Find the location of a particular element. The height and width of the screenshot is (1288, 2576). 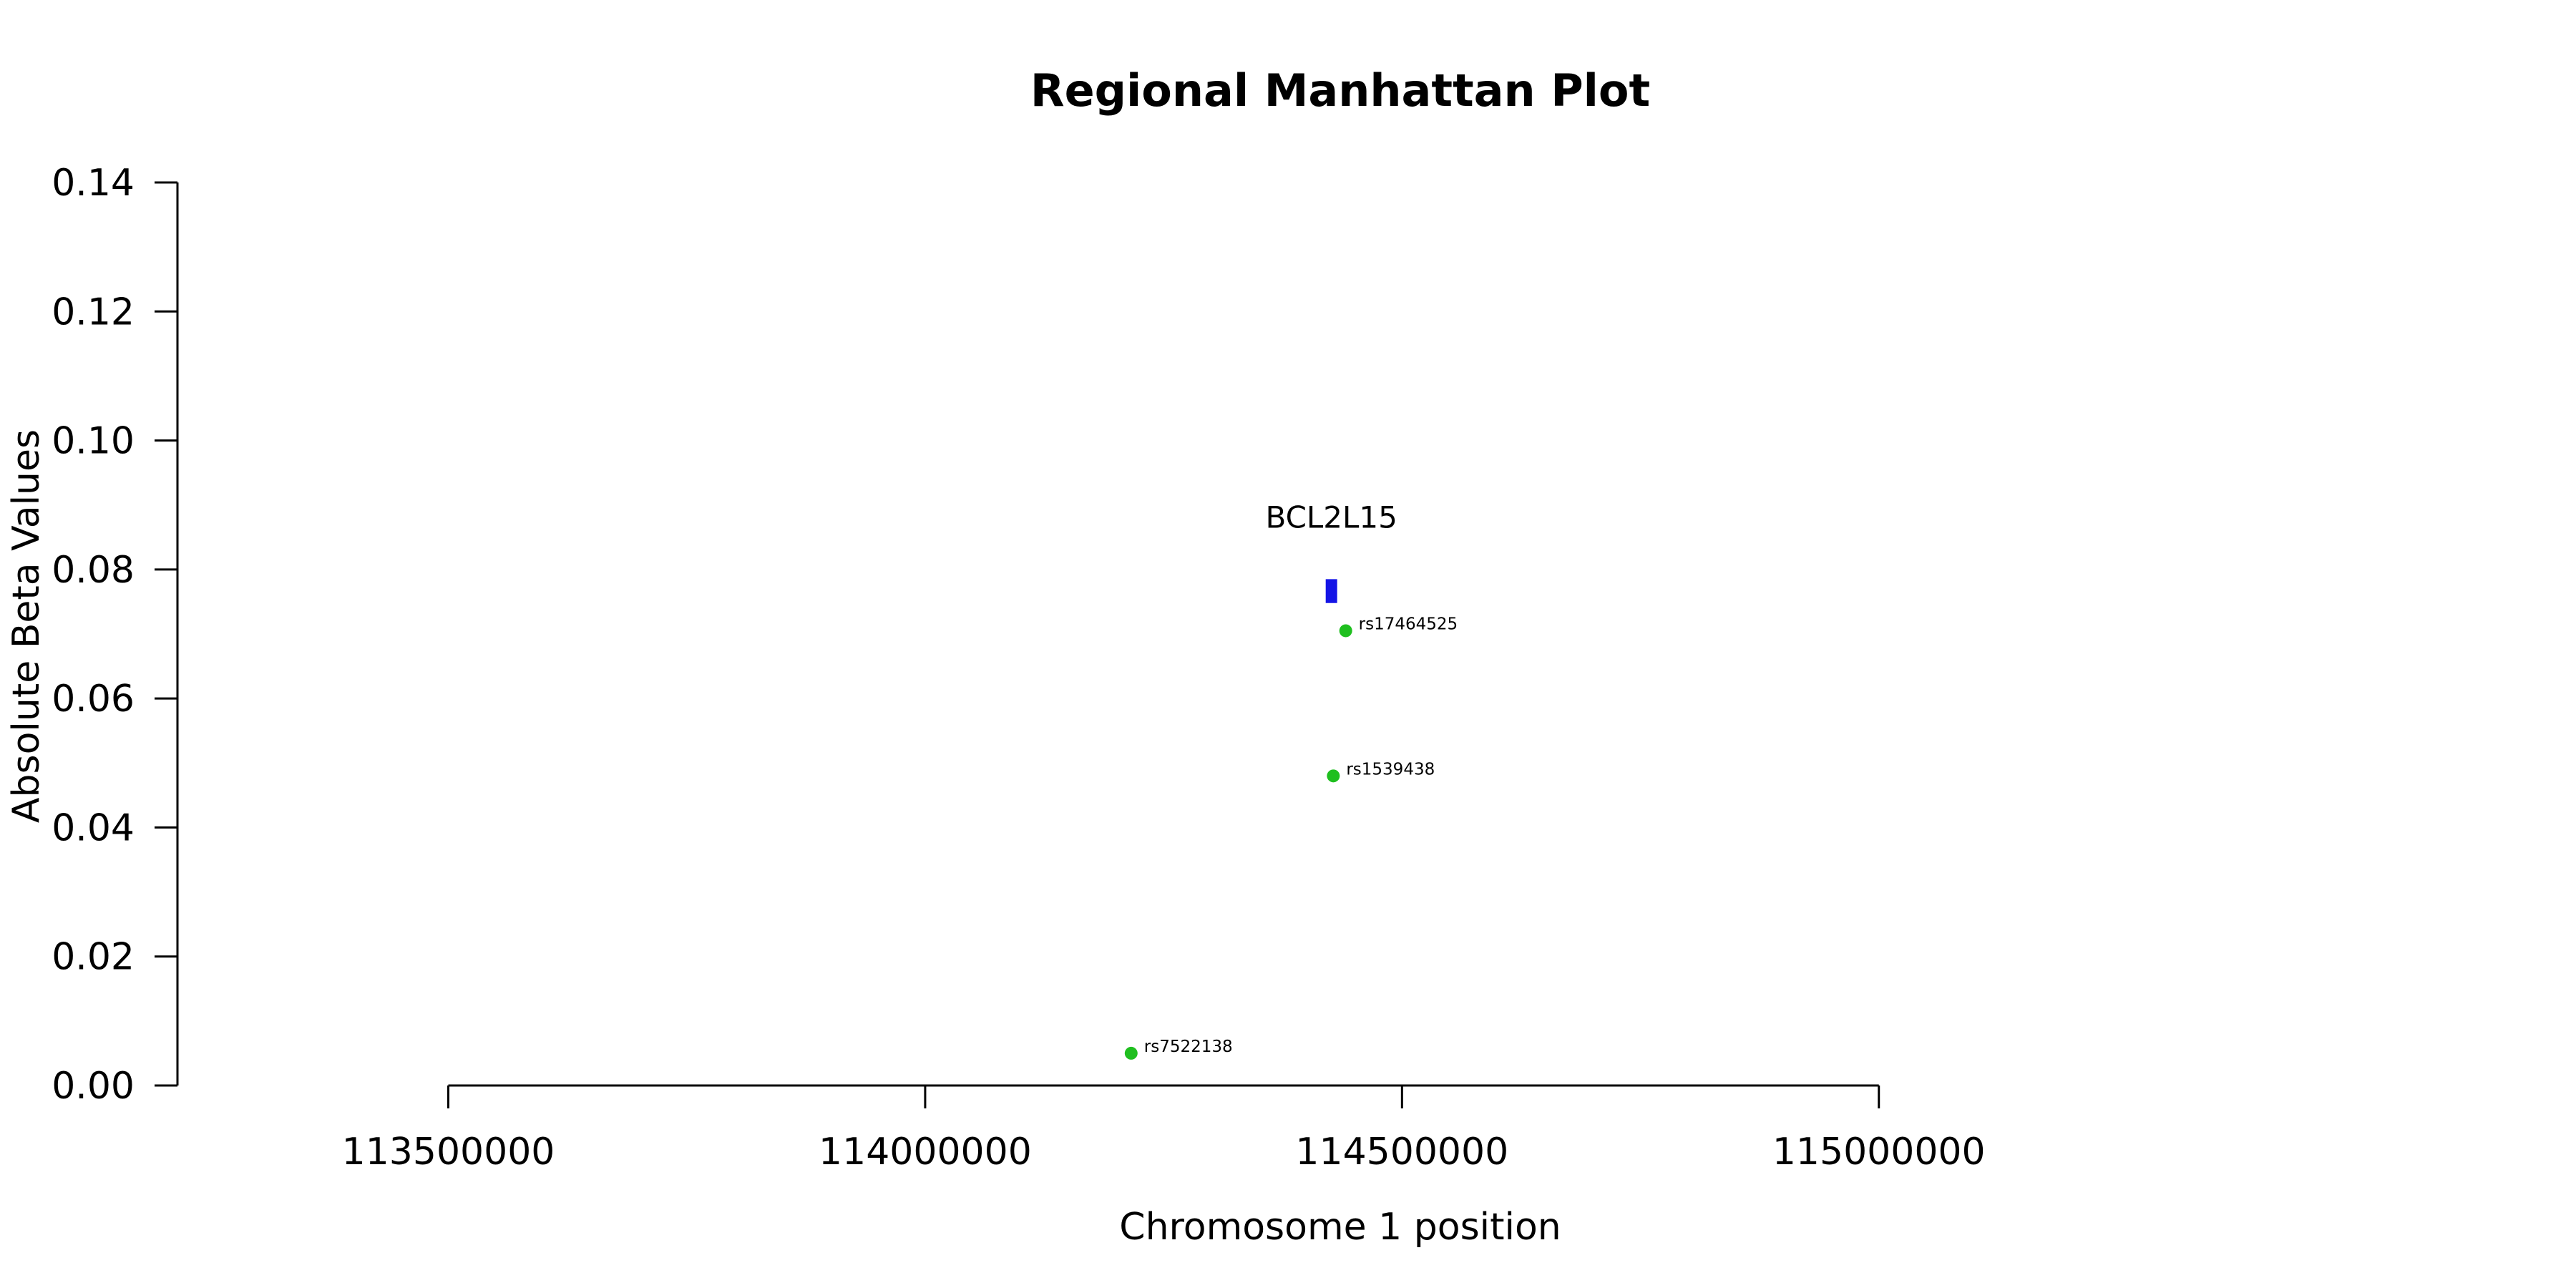

snp-label: rs1539438 is located at coordinates (1390, 769).